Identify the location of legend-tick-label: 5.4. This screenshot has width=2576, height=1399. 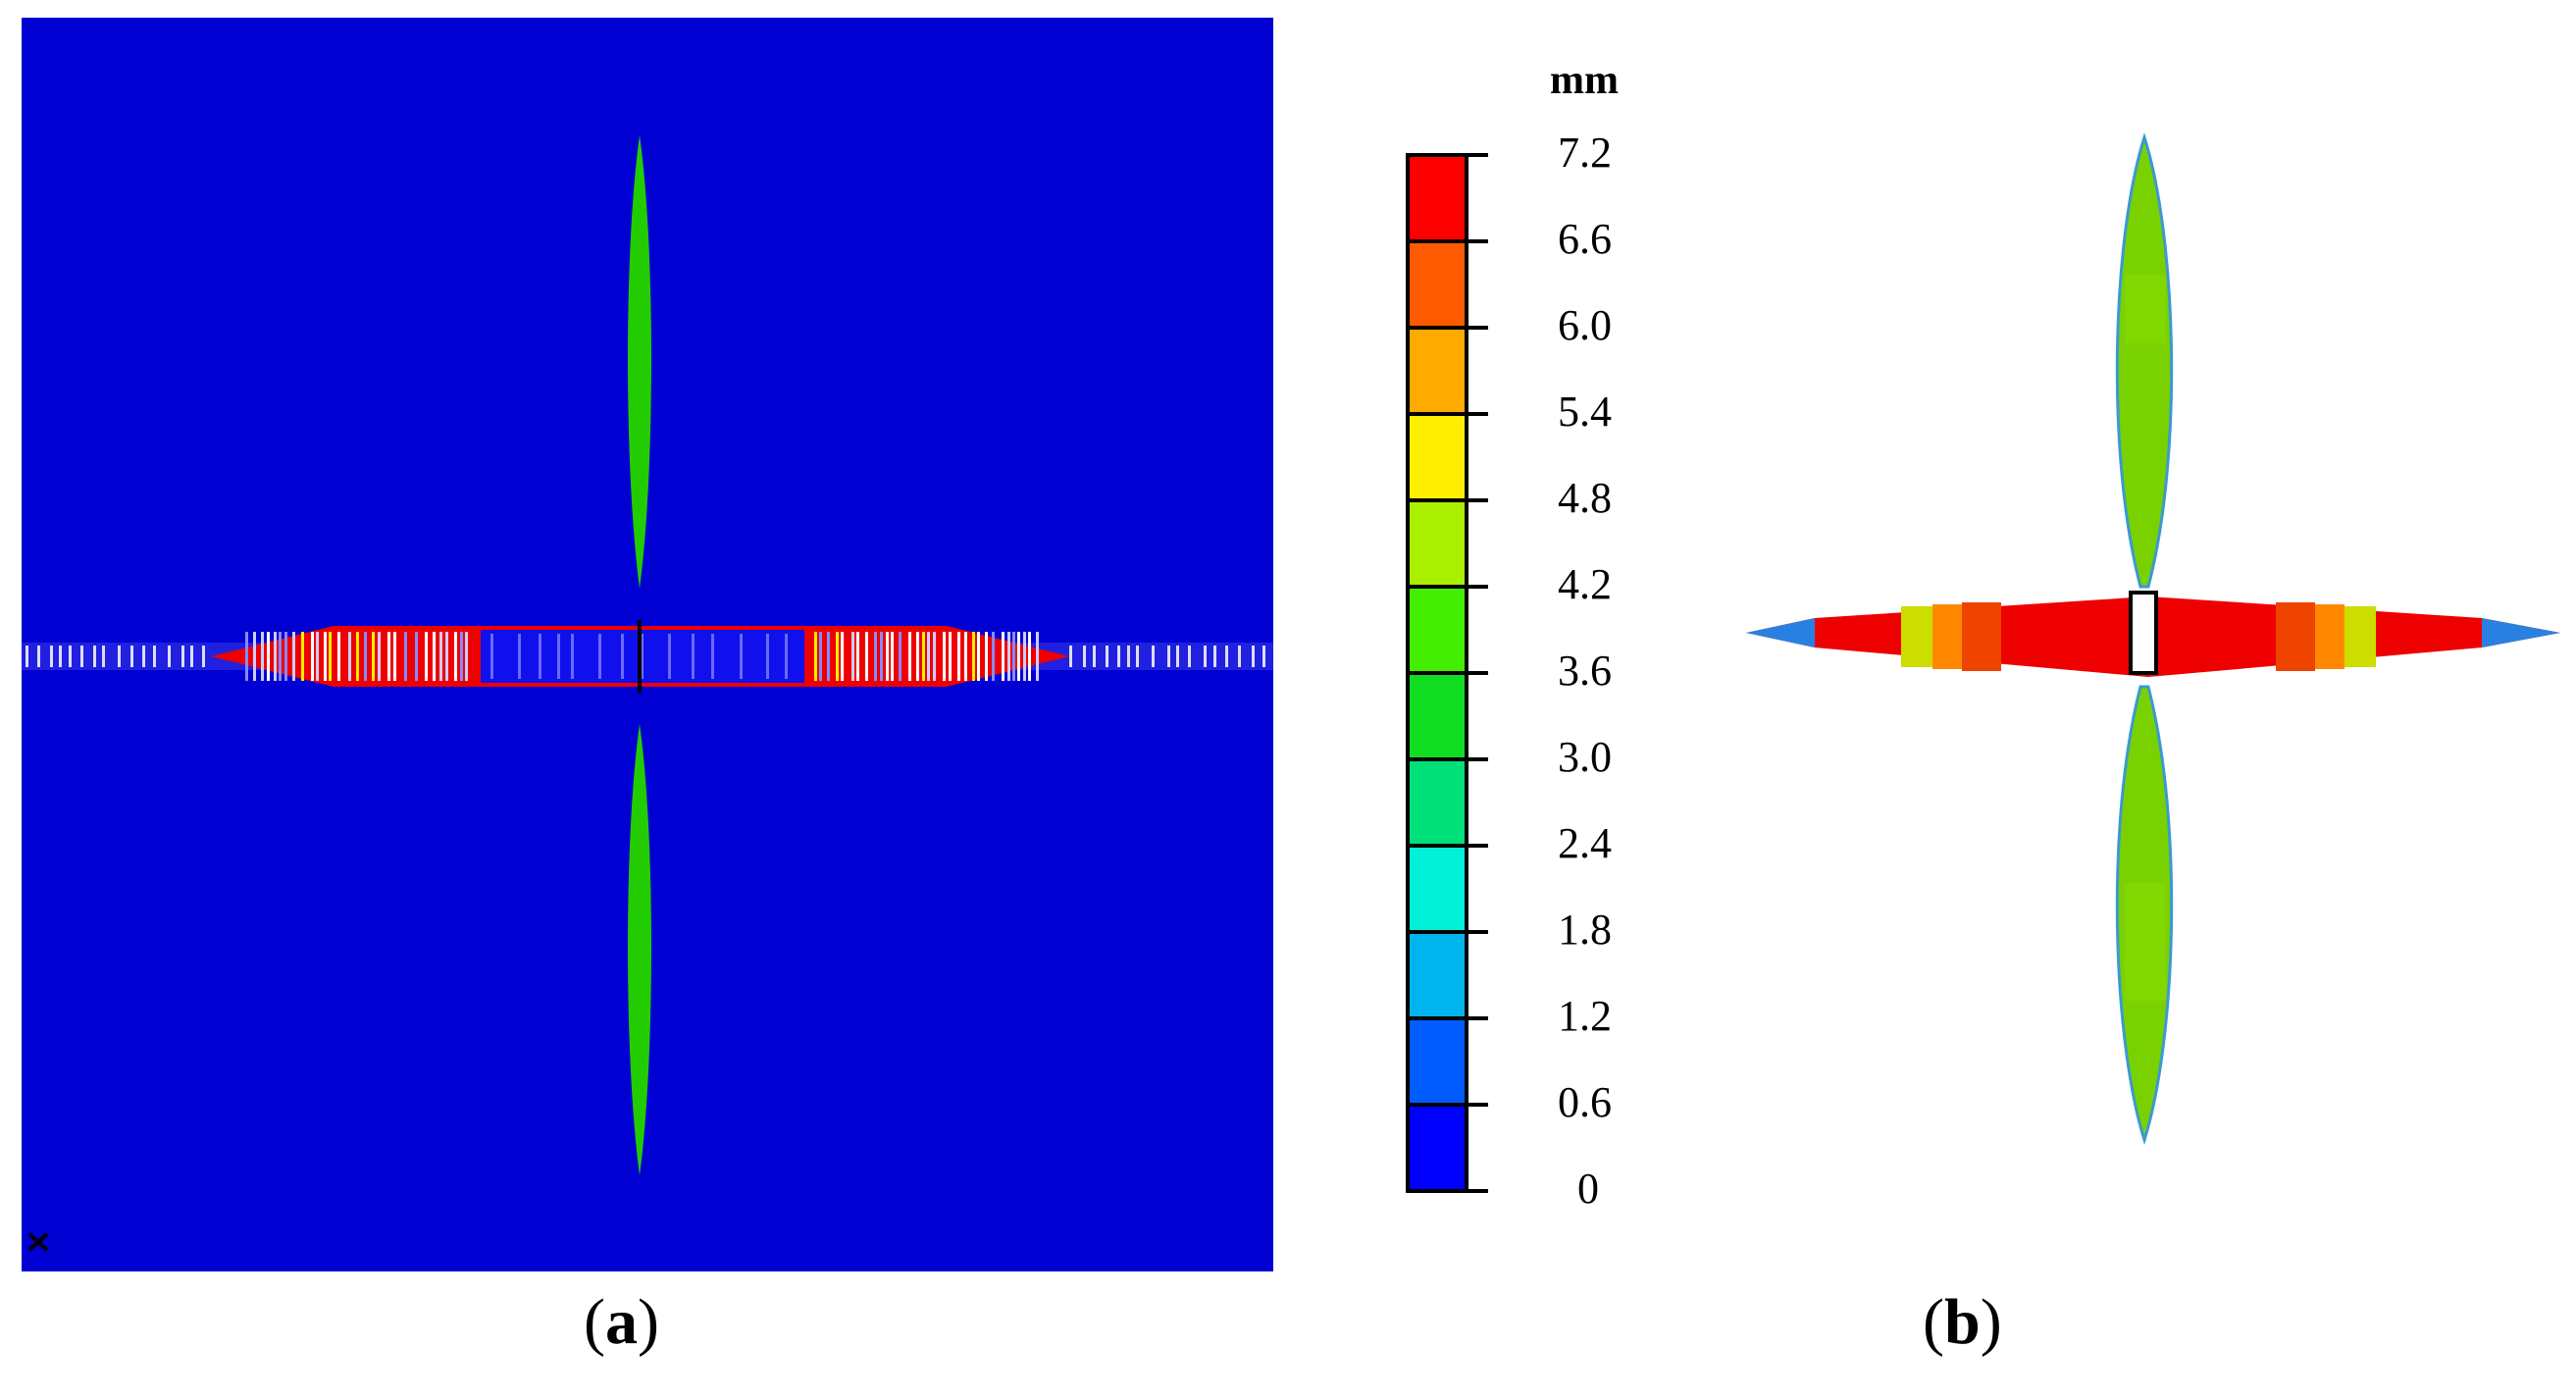
(1585, 412).